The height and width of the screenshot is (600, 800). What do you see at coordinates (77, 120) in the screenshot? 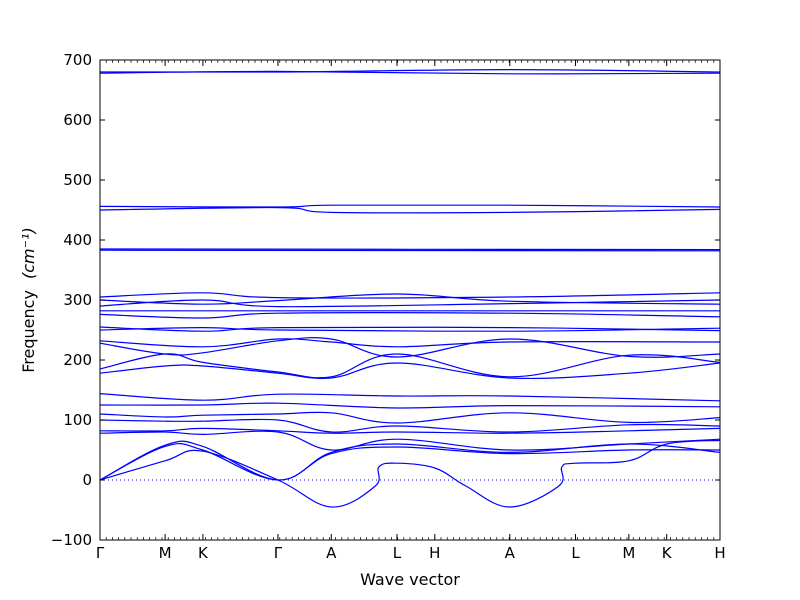
I see `y-tick-label: 600` at bounding box center [77, 120].